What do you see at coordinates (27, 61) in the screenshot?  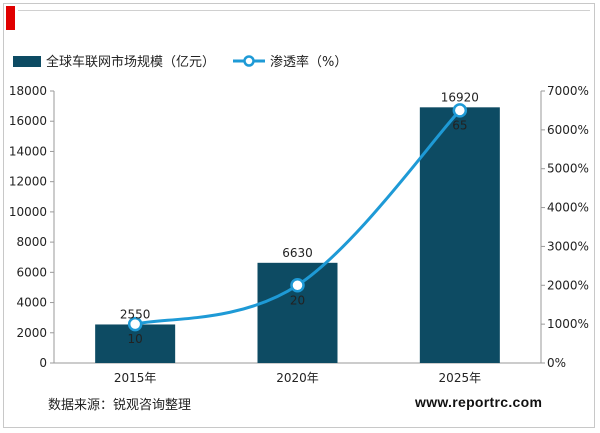 I see `legend-bar-swatch` at bounding box center [27, 61].